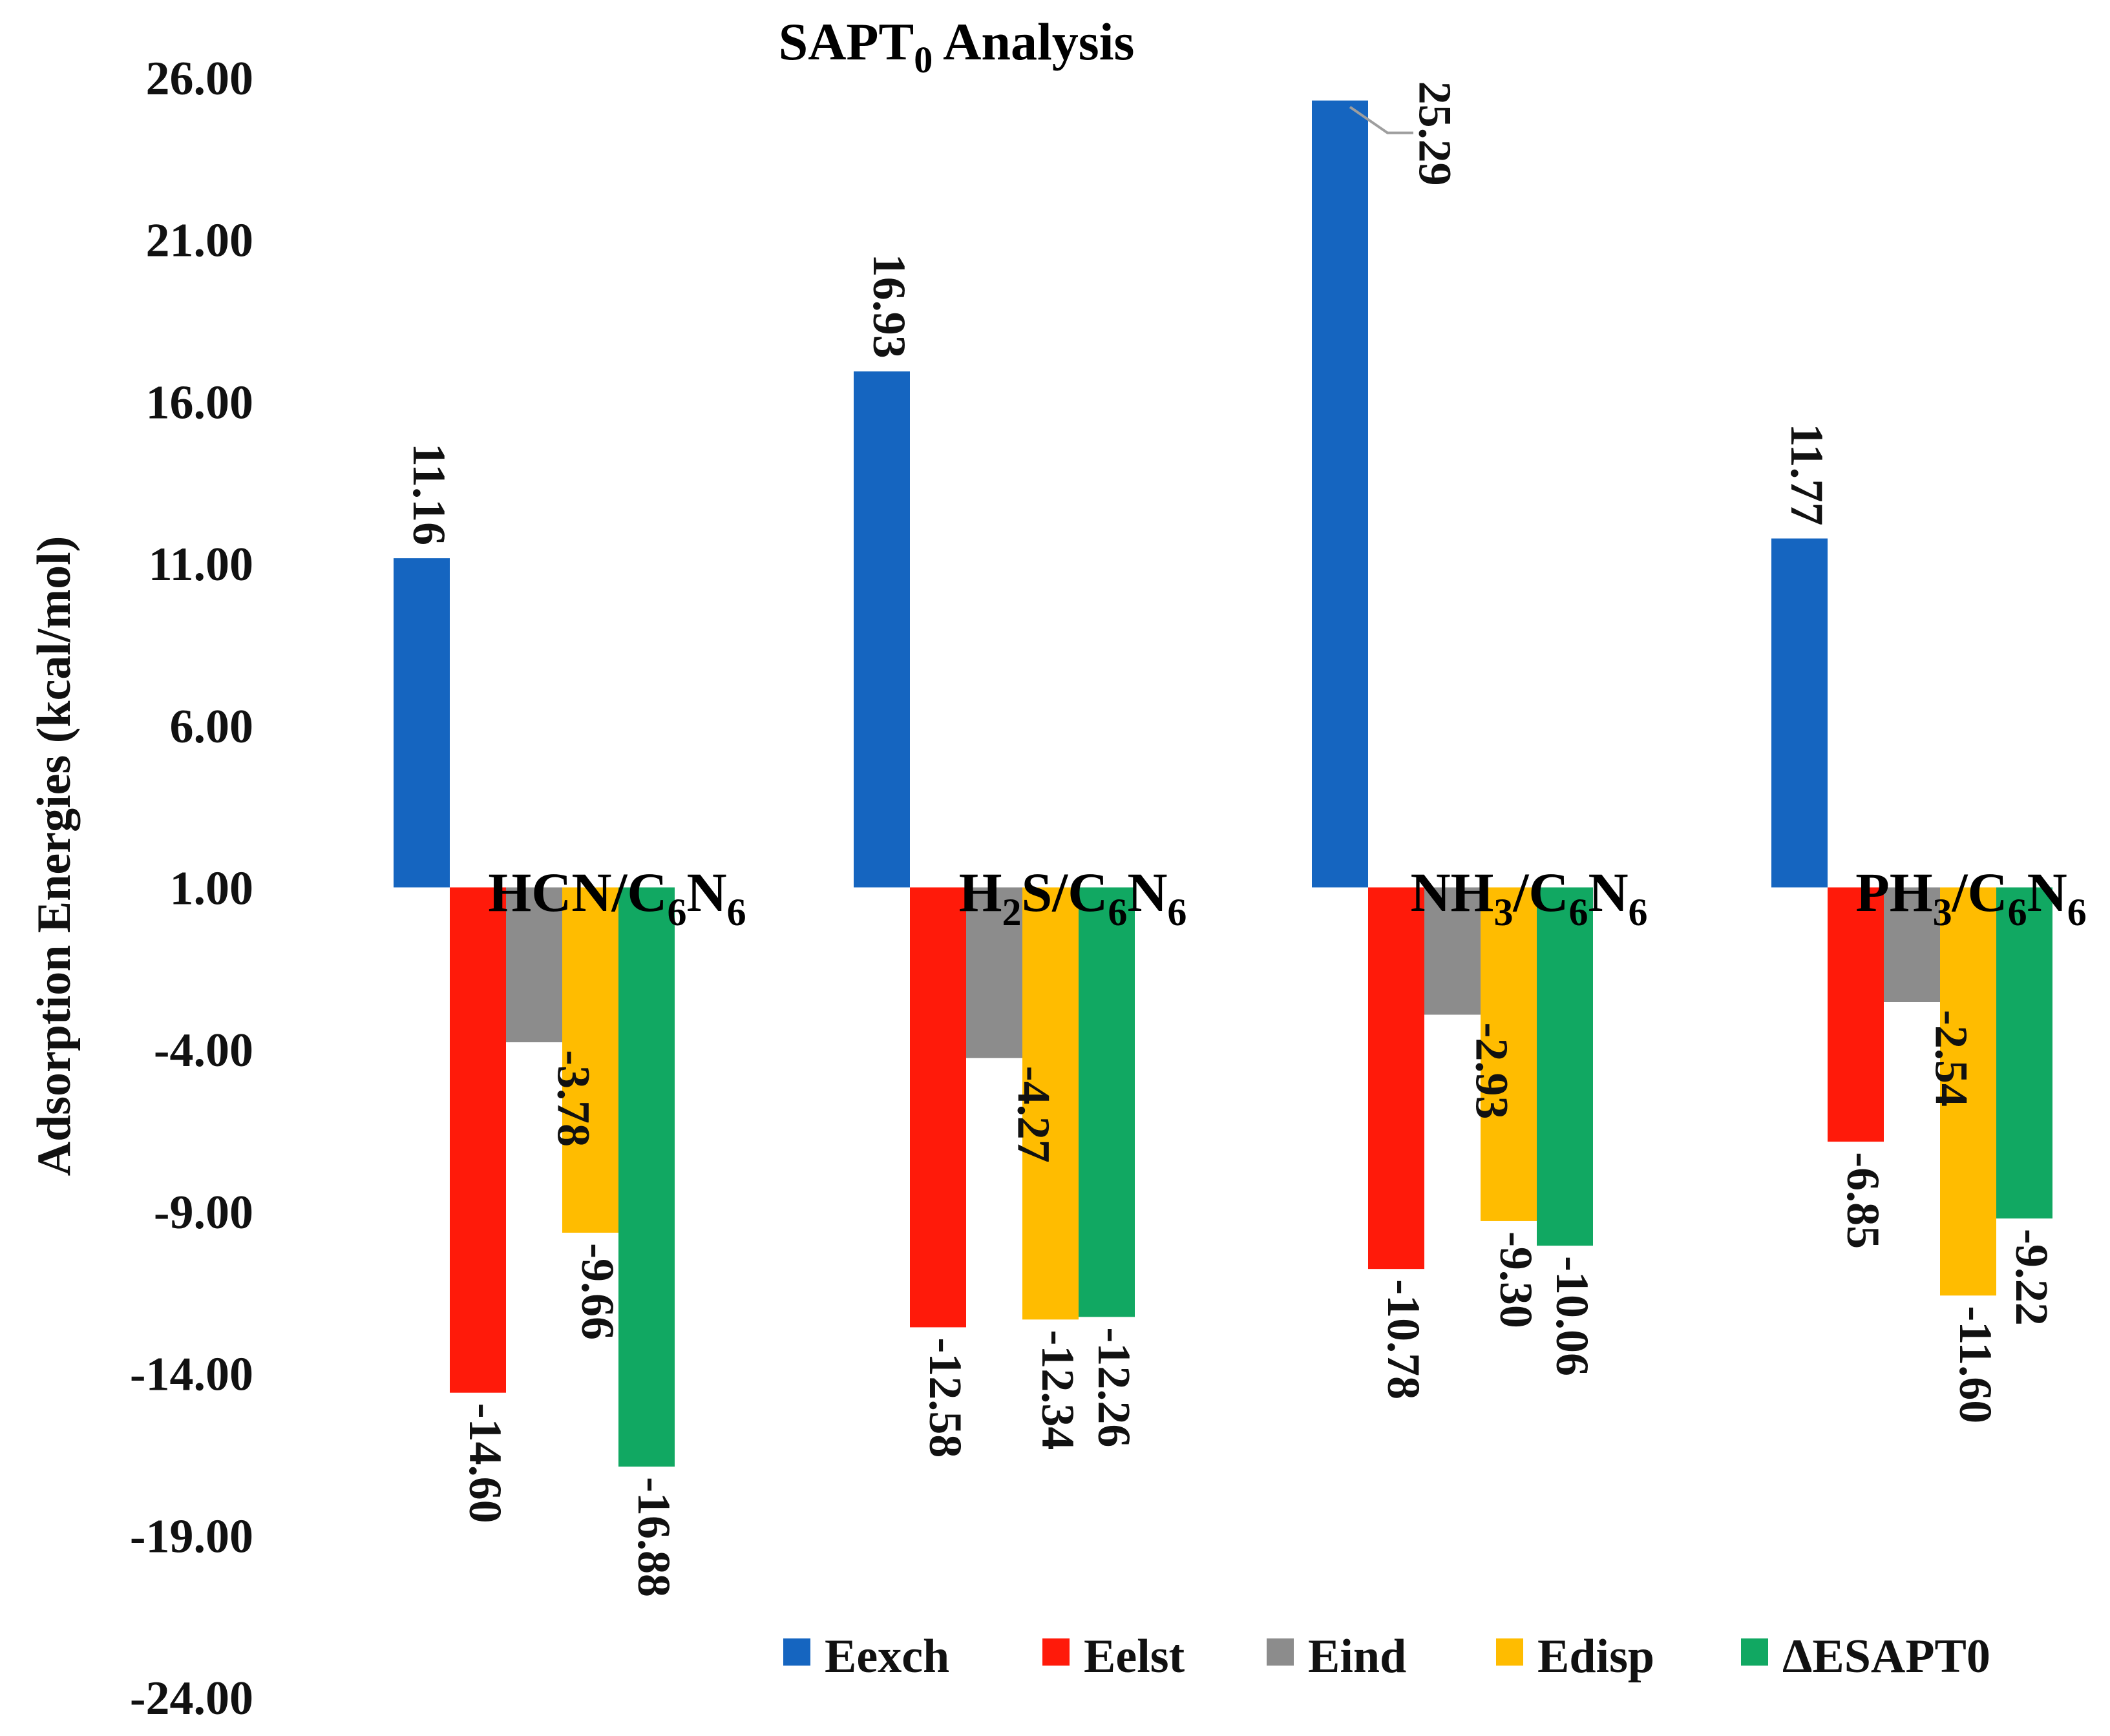 This screenshot has width=2110, height=1736. Describe the element at coordinates (654, 1537) in the screenshot. I see `bar-value-label: -16.88` at that location.